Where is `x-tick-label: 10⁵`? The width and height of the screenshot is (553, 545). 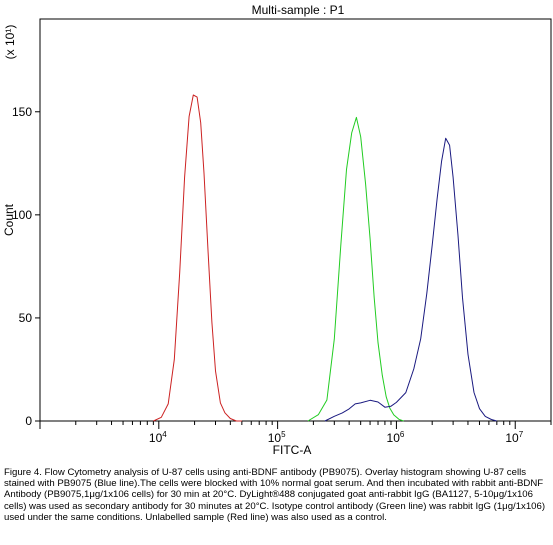
x-tick-label: 10⁵ is located at coordinates (277, 437).